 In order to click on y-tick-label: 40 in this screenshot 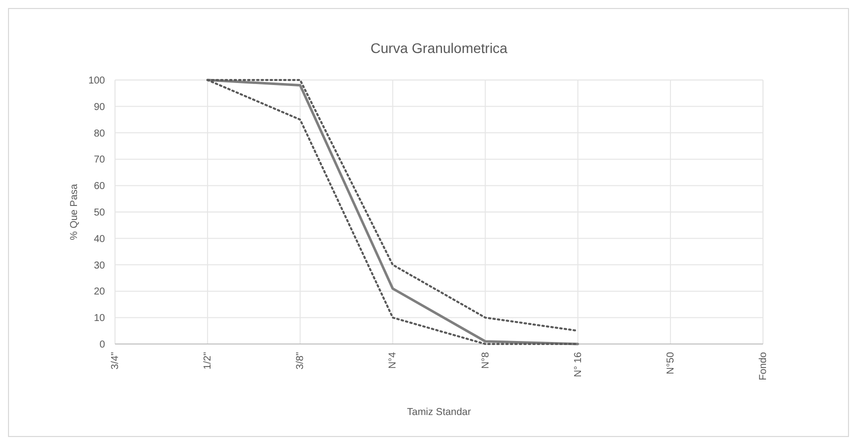, I will do `click(100, 239)`.